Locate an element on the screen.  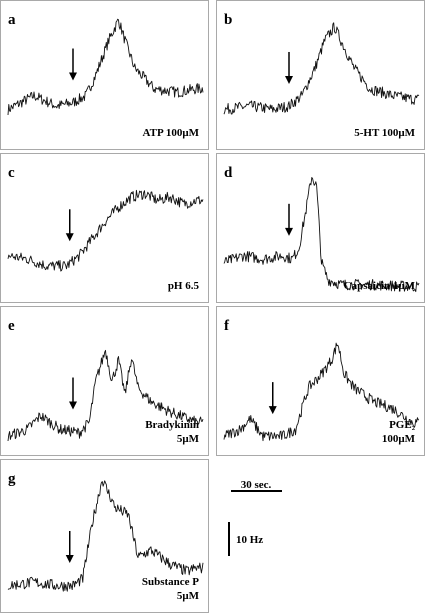
time-scale-label: 30 sec. is located at coordinates (256, 485).